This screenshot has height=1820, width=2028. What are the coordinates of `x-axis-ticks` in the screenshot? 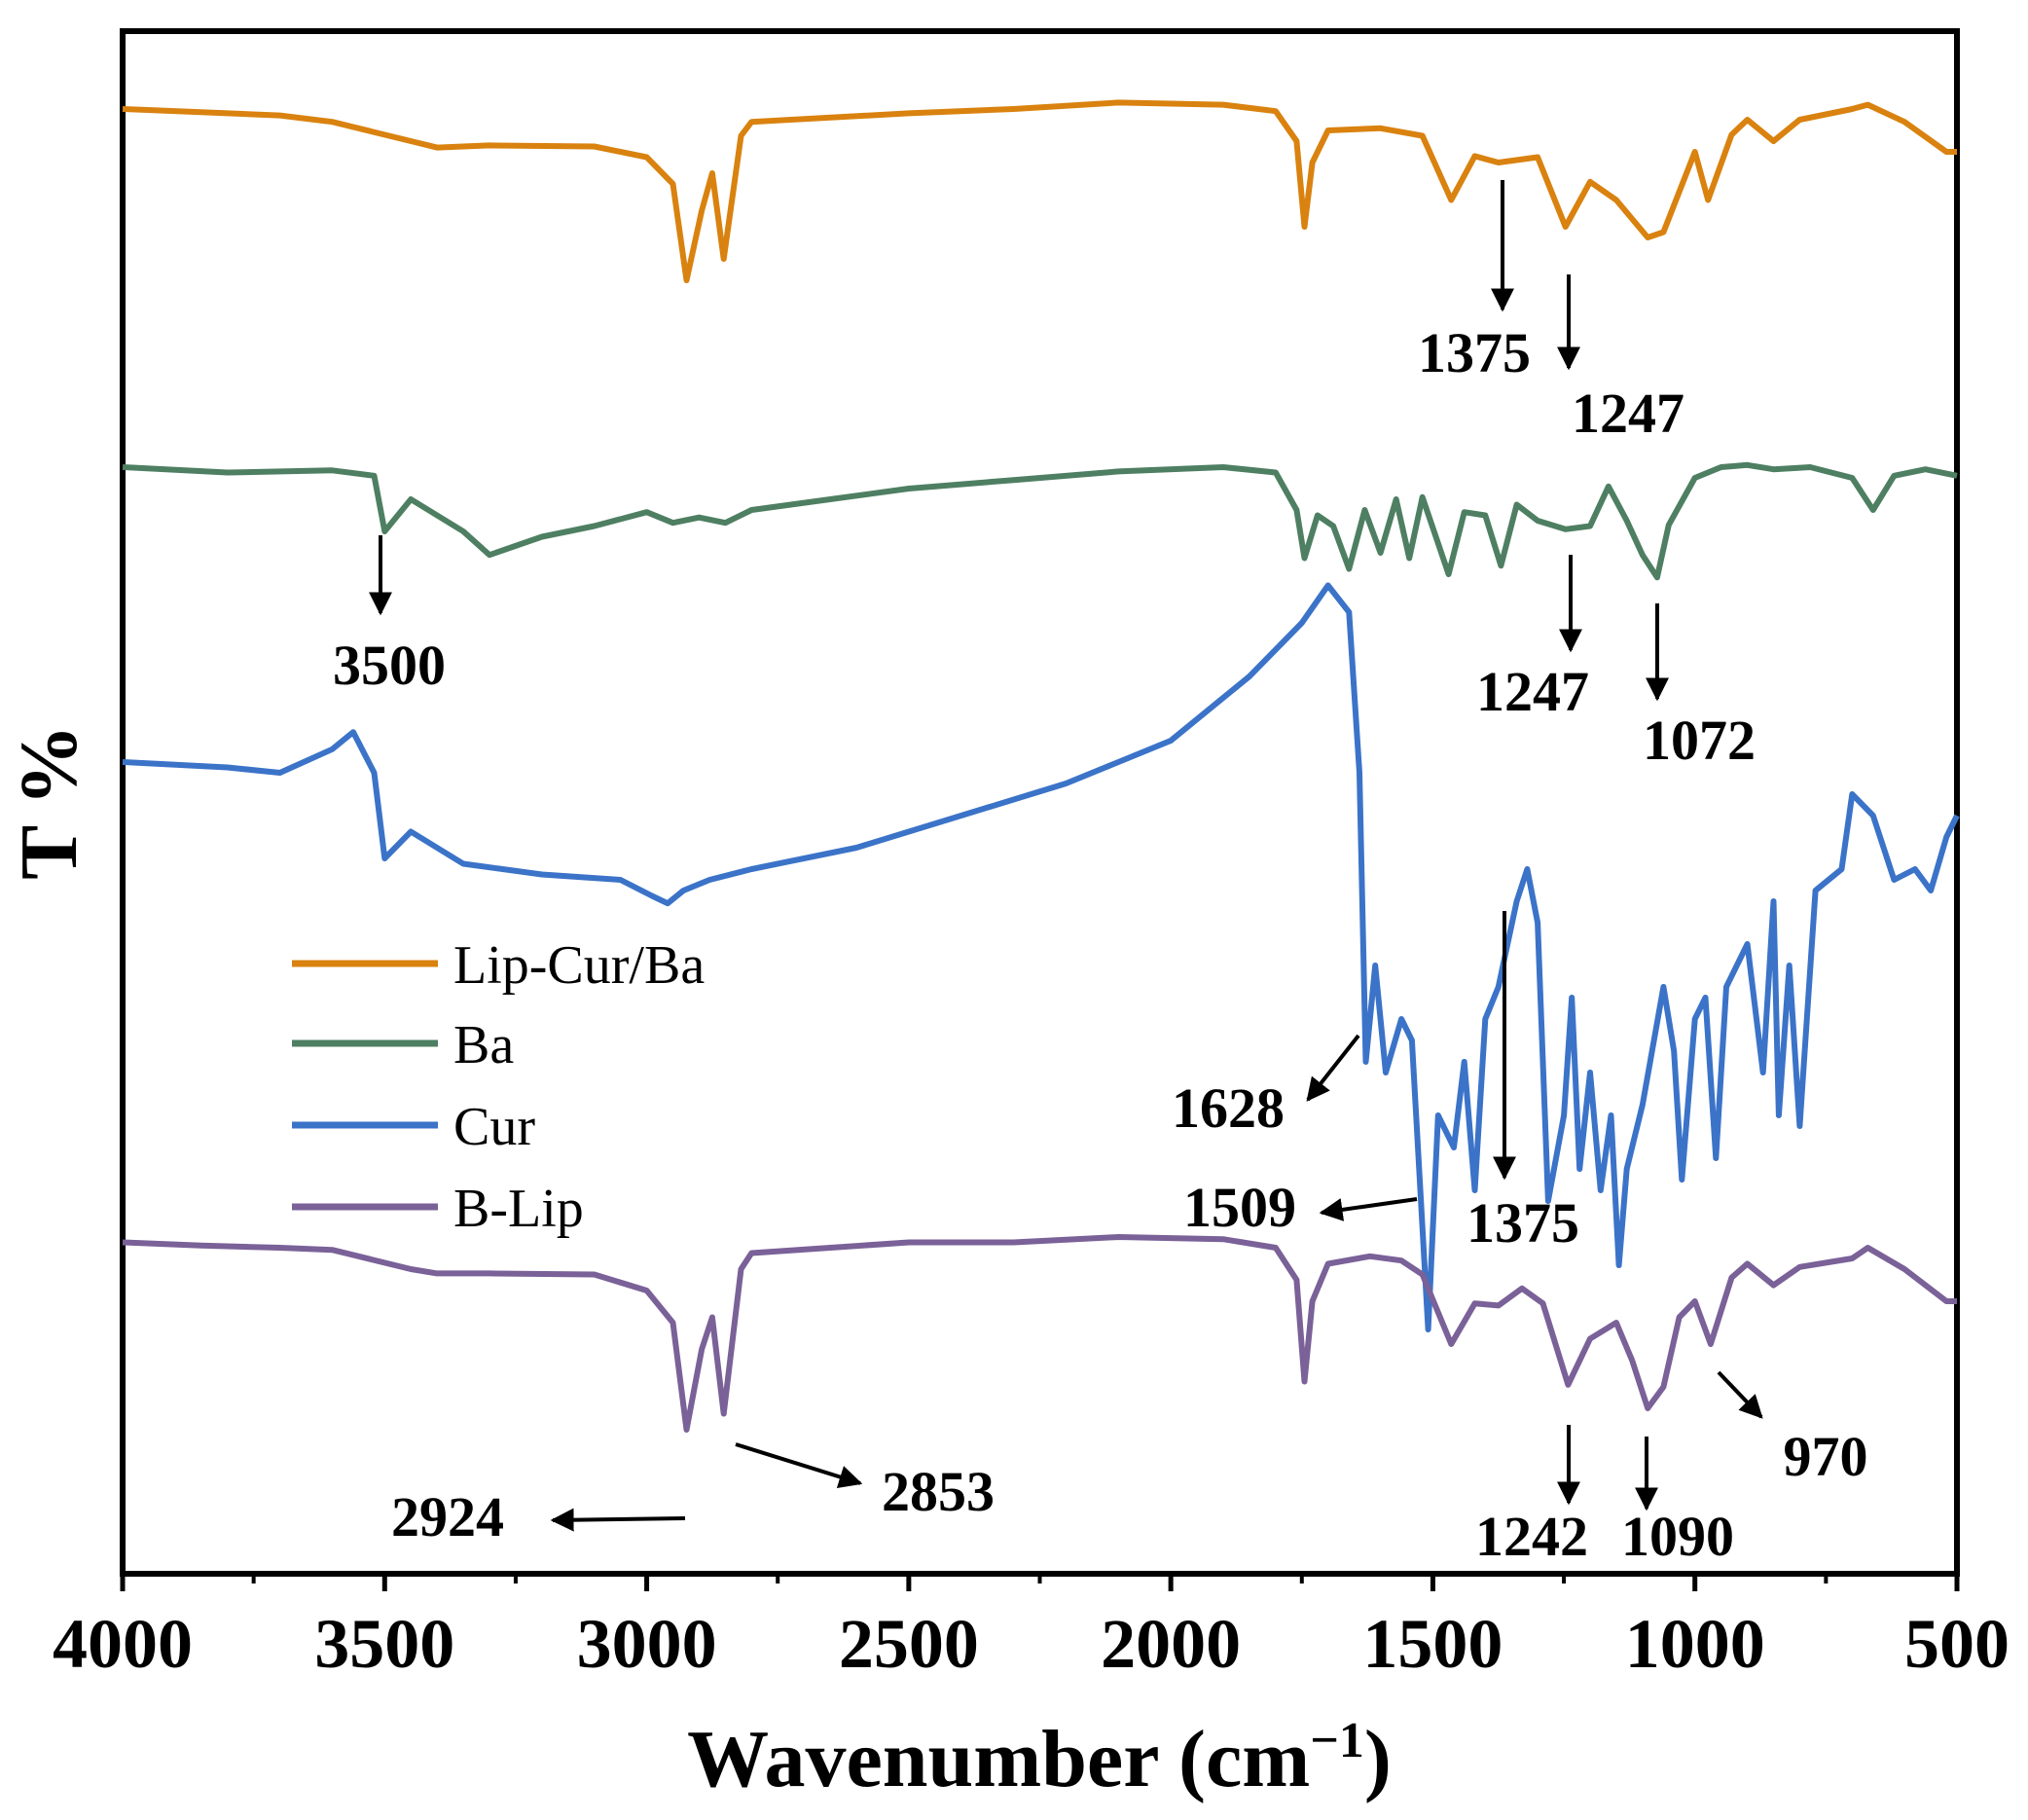 It's located at (1040, 1582).